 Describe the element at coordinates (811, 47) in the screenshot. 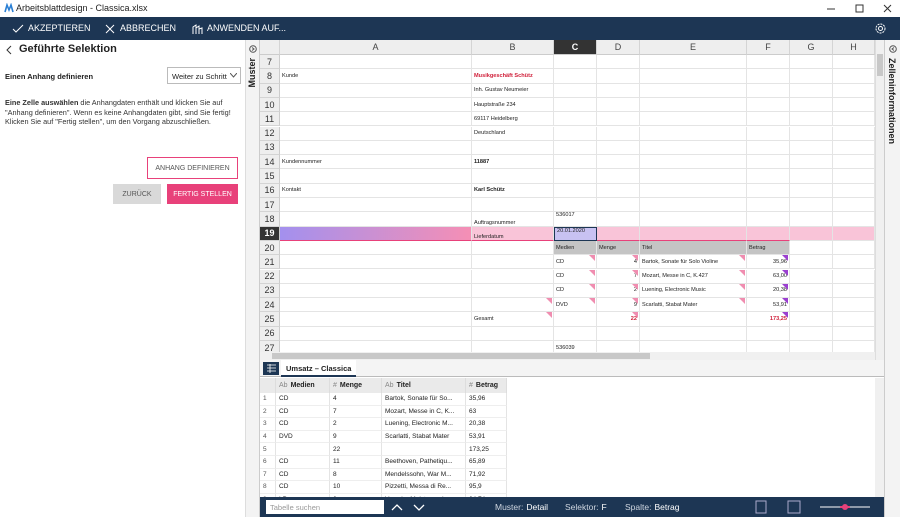

I see `column-header: G` at that location.